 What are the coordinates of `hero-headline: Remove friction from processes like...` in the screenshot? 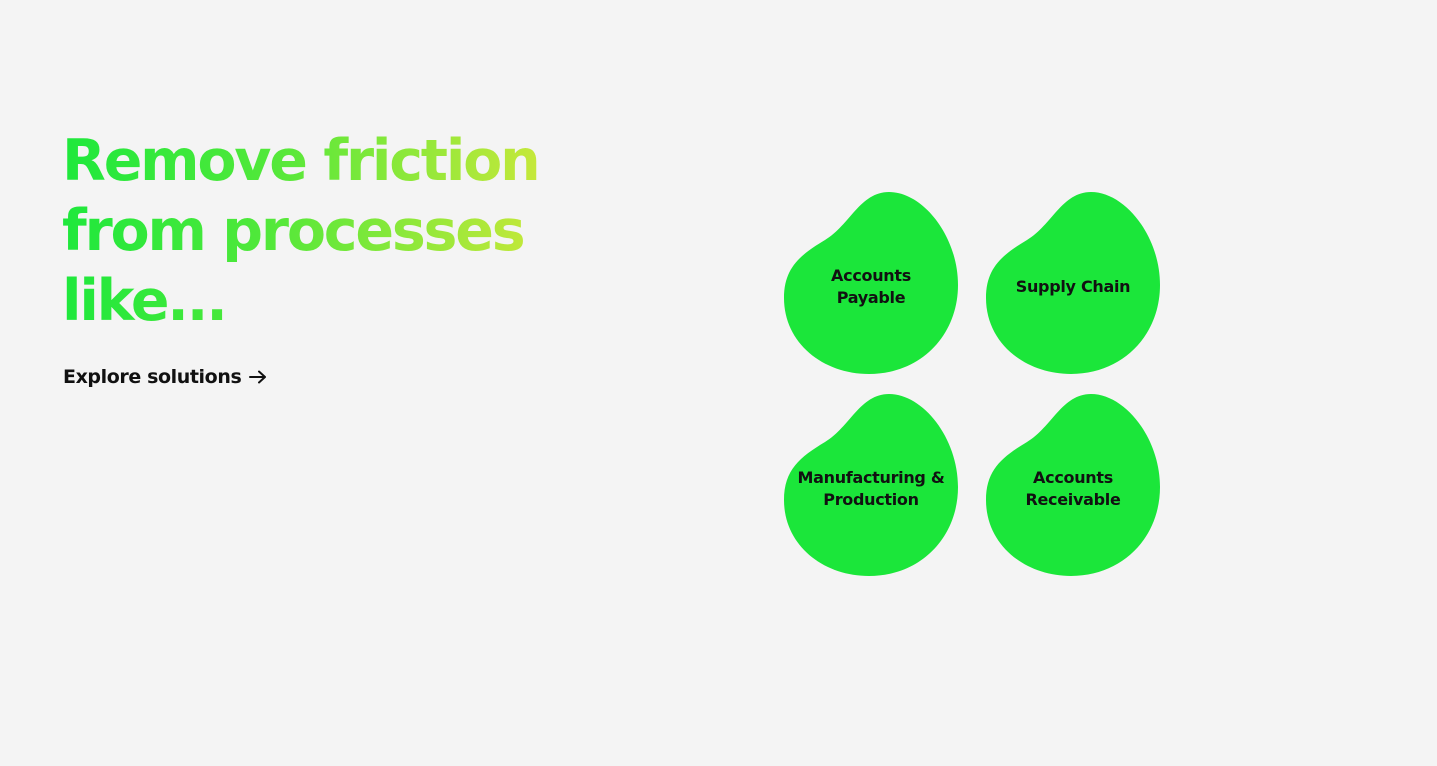 It's located at (322, 231).